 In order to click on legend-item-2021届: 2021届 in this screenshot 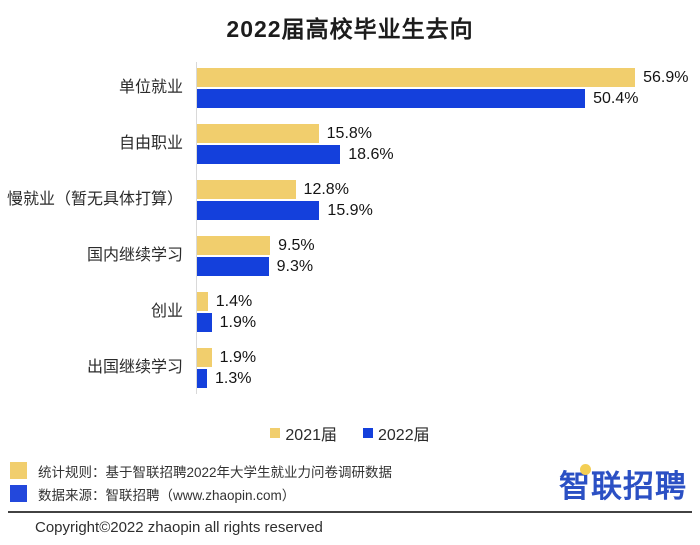, I will do `click(303, 433)`.